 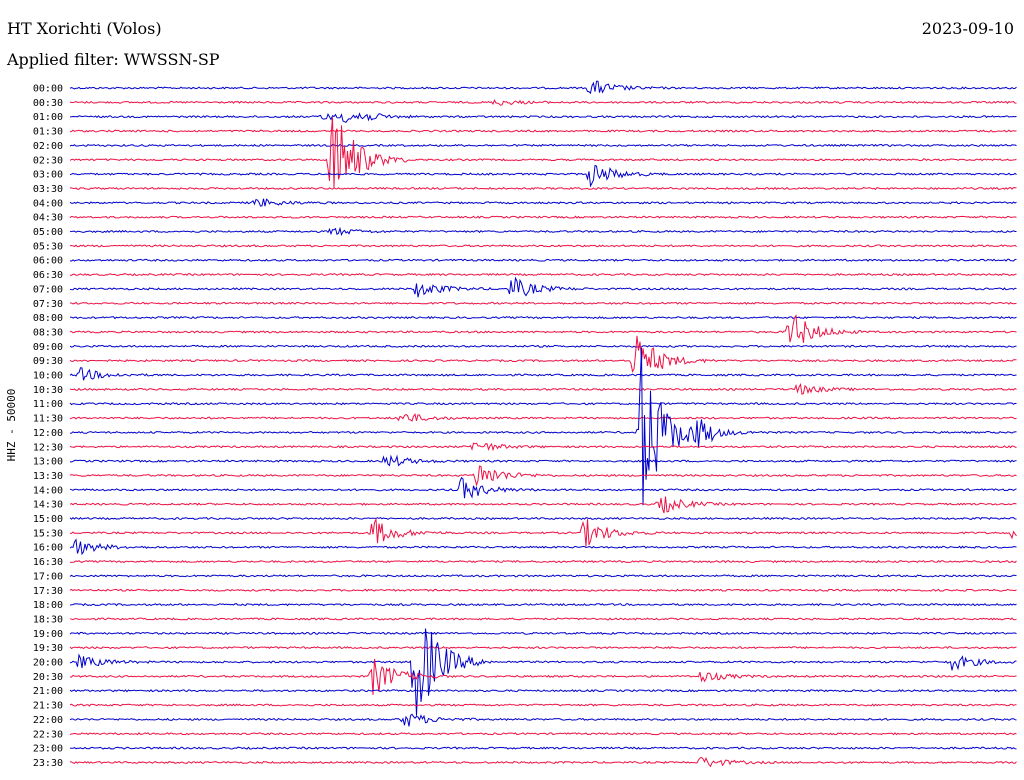 What do you see at coordinates (48, 376) in the screenshot?
I see `time-tick-label: 10:00` at bounding box center [48, 376].